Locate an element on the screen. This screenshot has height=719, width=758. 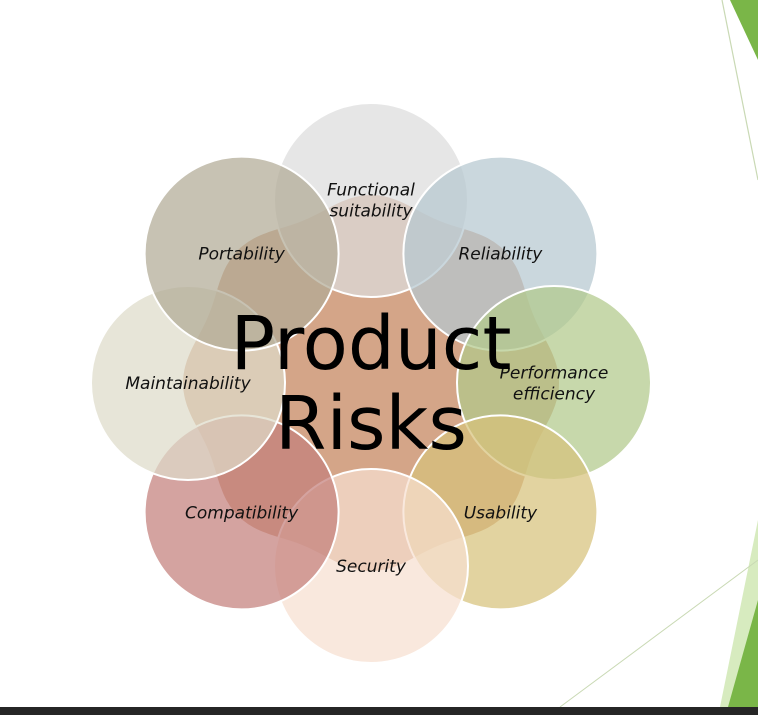
petal-portability is located at coordinates (241, 253).